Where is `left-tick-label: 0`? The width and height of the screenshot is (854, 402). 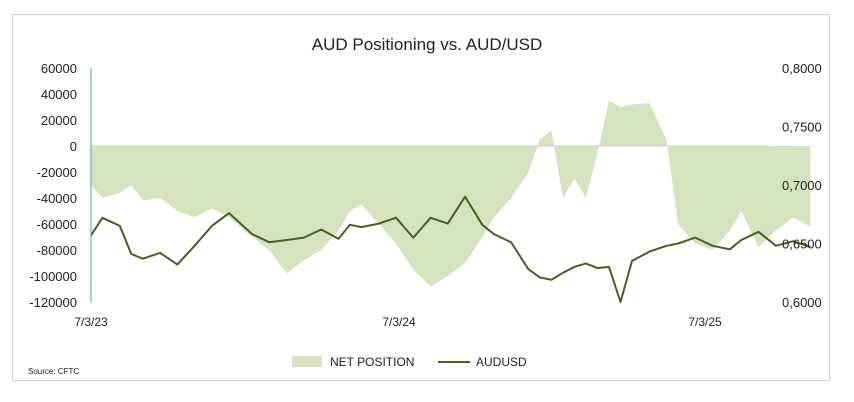 left-tick-label: 0 is located at coordinates (73, 146).